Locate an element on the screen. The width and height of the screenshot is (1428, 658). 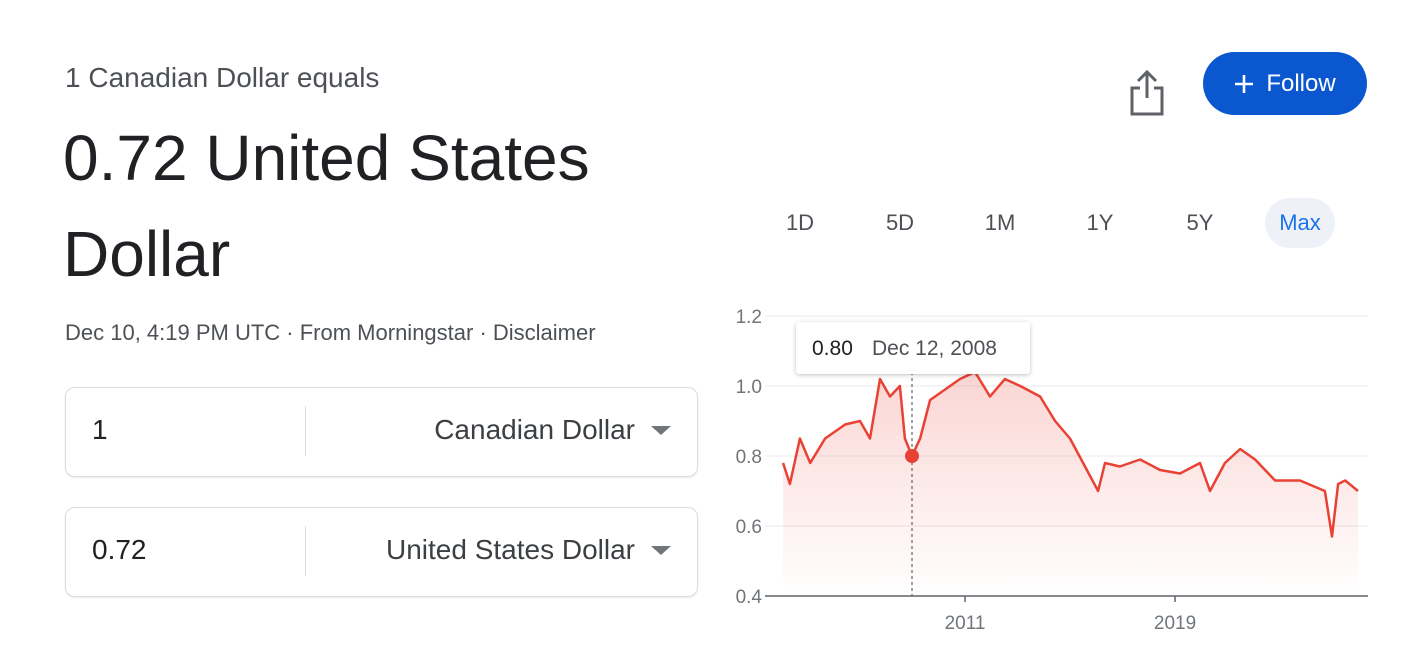
currency-select: United States Dollar is located at coordinates (510, 549).